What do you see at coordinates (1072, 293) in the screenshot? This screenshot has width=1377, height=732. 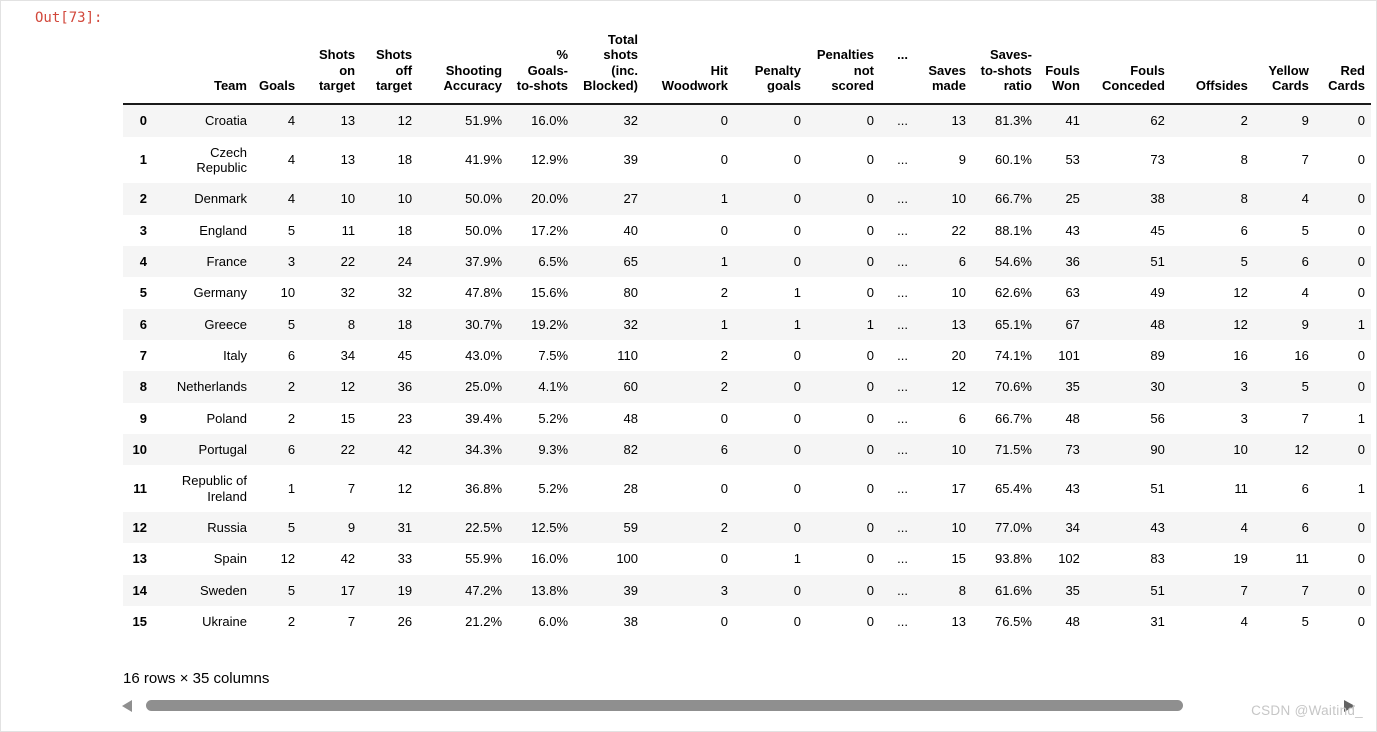 I see `table-cell: 63` at bounding box center [1072, 293].